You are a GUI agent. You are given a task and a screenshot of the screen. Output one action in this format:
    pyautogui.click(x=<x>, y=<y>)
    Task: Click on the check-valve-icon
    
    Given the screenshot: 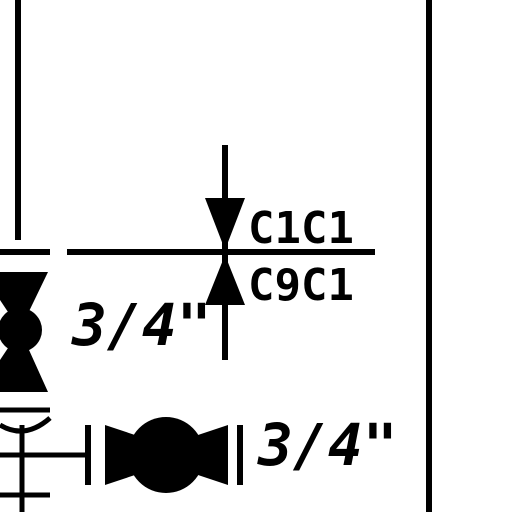 What is the action you would take?
    pyautogui.click(x=225, y=251)
    